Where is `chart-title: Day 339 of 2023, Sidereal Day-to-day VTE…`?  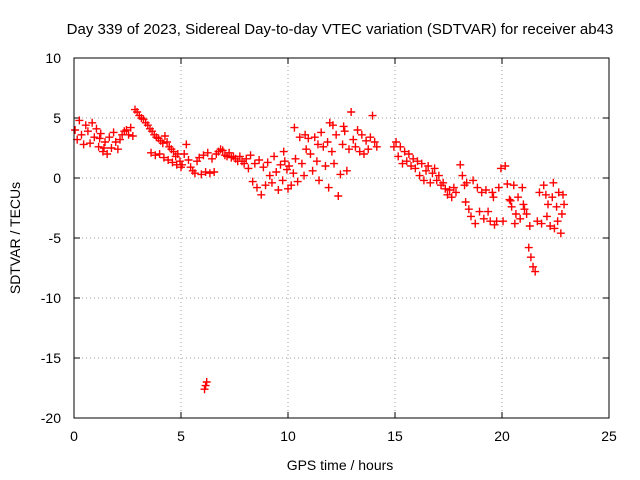
chart-title: Day 339 of 2023, Sidereal Day-to-day VTE… is located at coordinates (340, 29).